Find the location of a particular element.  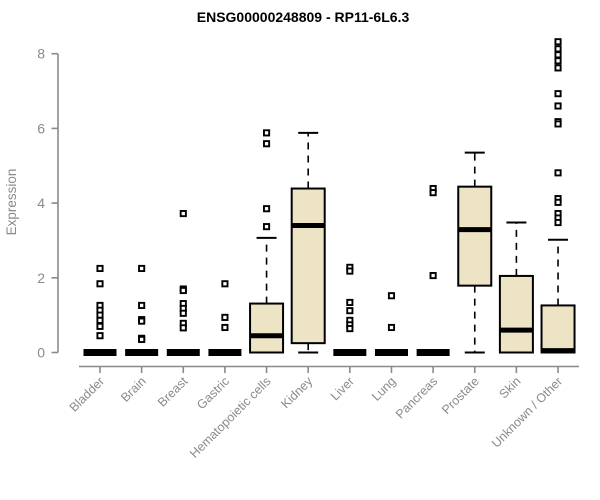

x-category-label: Brain is located at coordinates (133, 389).